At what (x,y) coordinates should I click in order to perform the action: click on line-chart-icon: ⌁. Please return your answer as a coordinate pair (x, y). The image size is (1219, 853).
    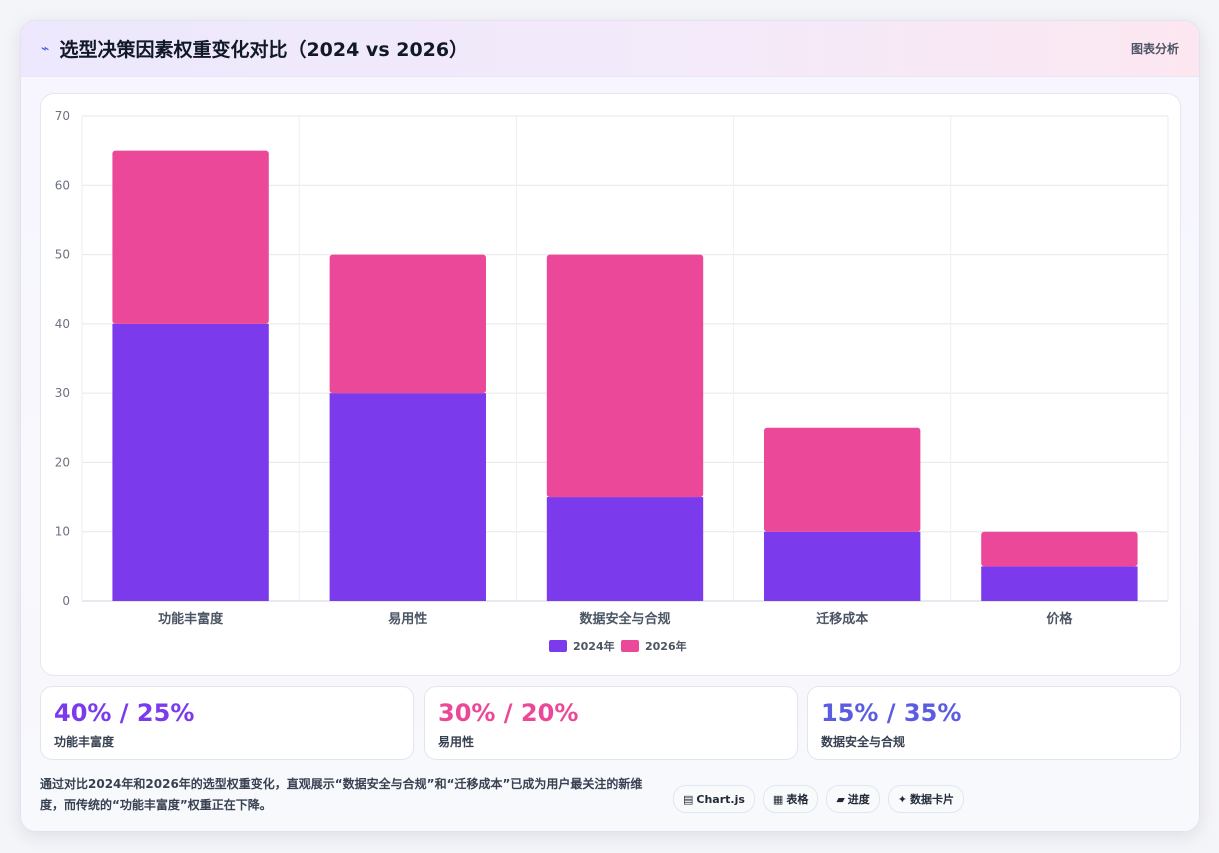
    Looking at the image, I should click on (45, 48).